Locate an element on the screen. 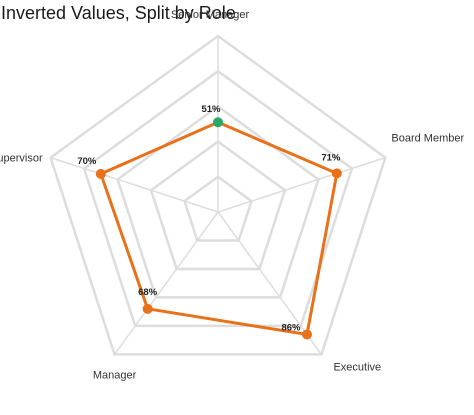 This screenshot has height=415, width=474. data-label: 71% is located at coordinates (331, 157).